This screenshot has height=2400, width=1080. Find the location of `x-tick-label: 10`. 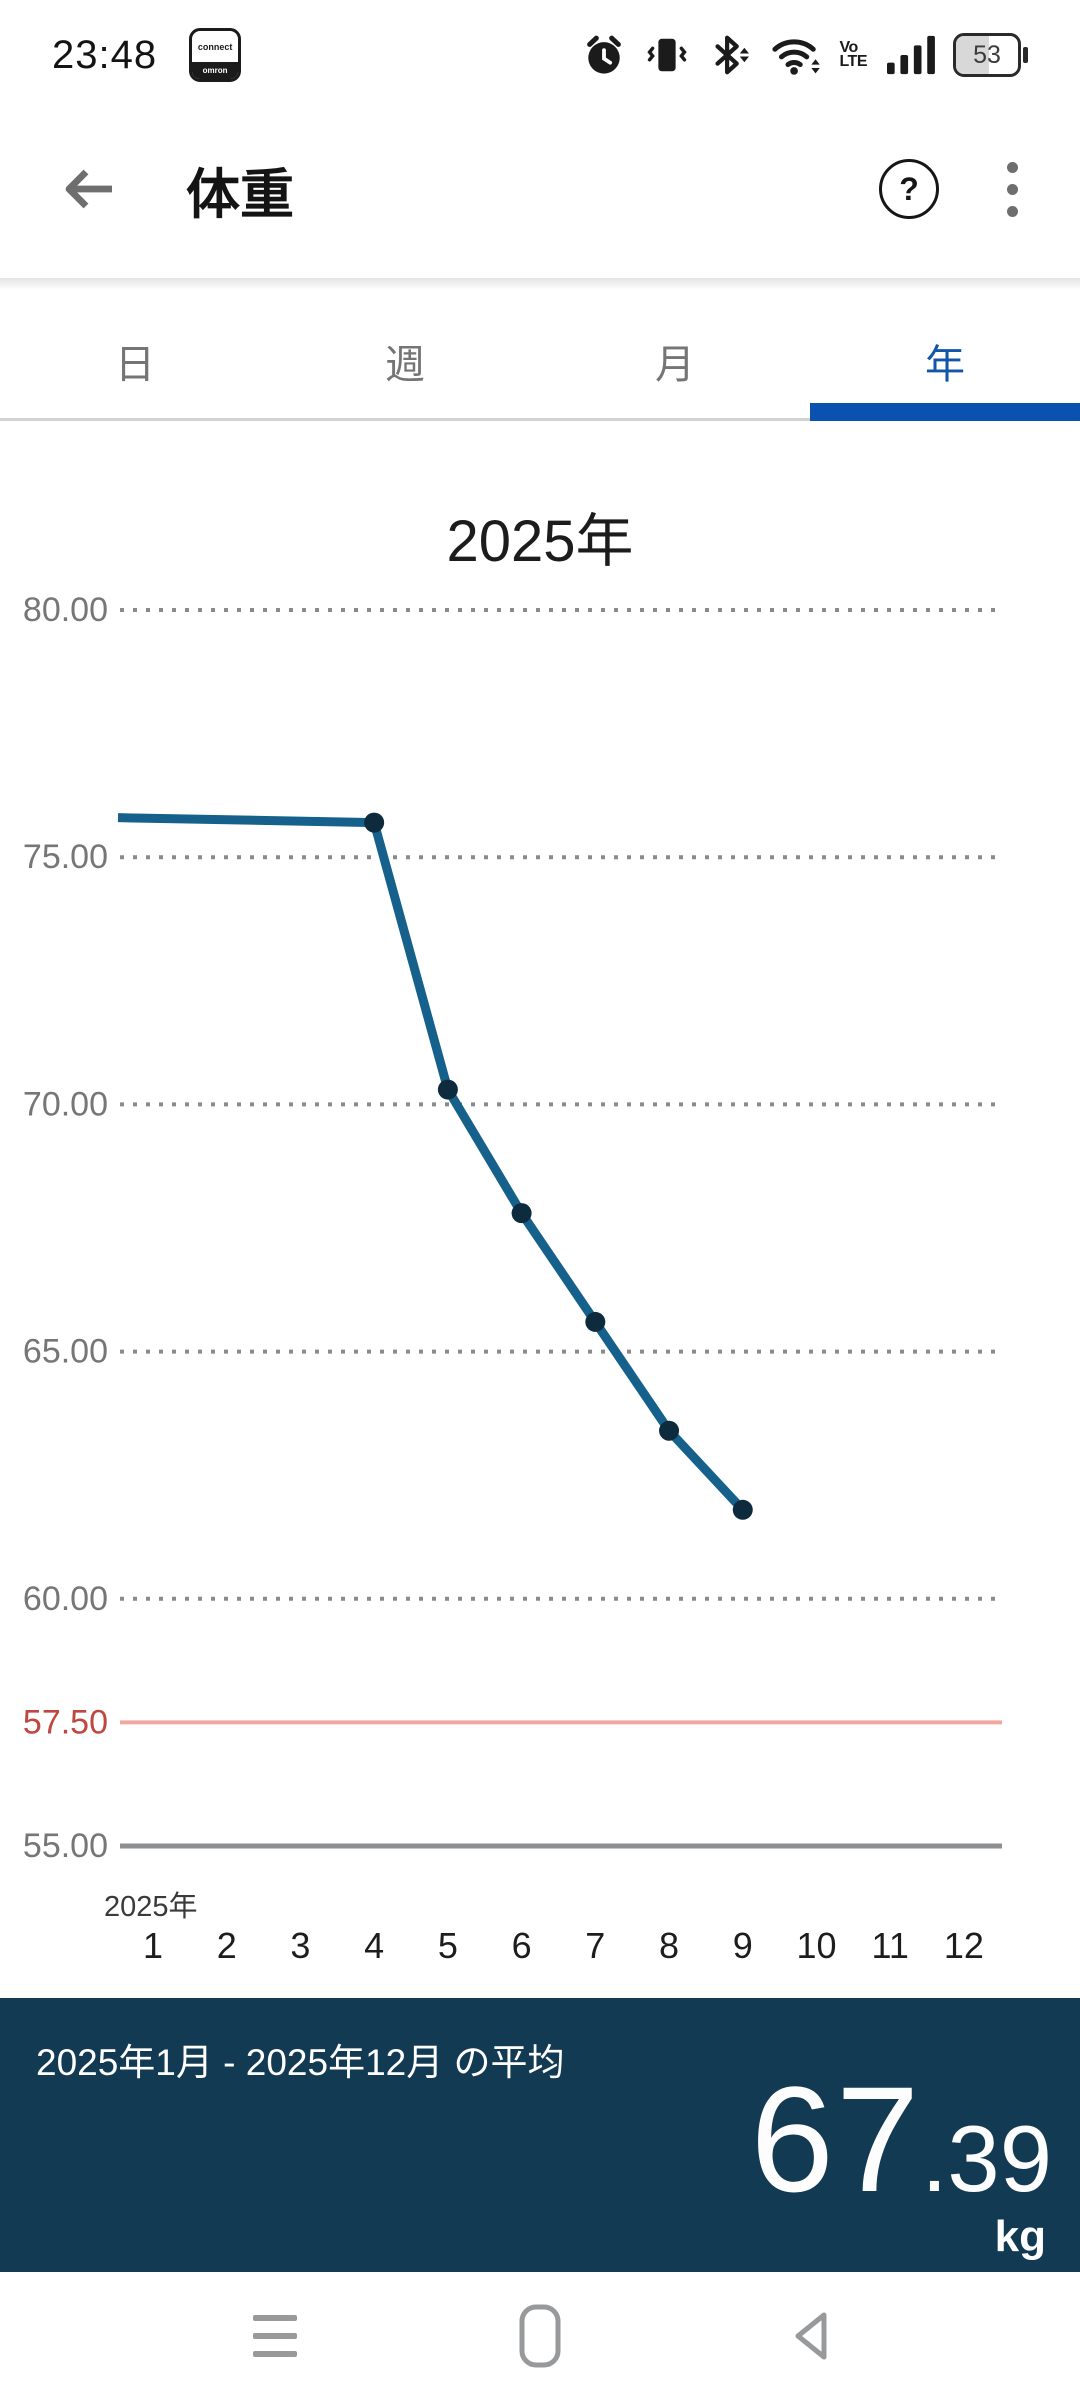

x-tick-label: 10 is located at coordinates (816, 1945).